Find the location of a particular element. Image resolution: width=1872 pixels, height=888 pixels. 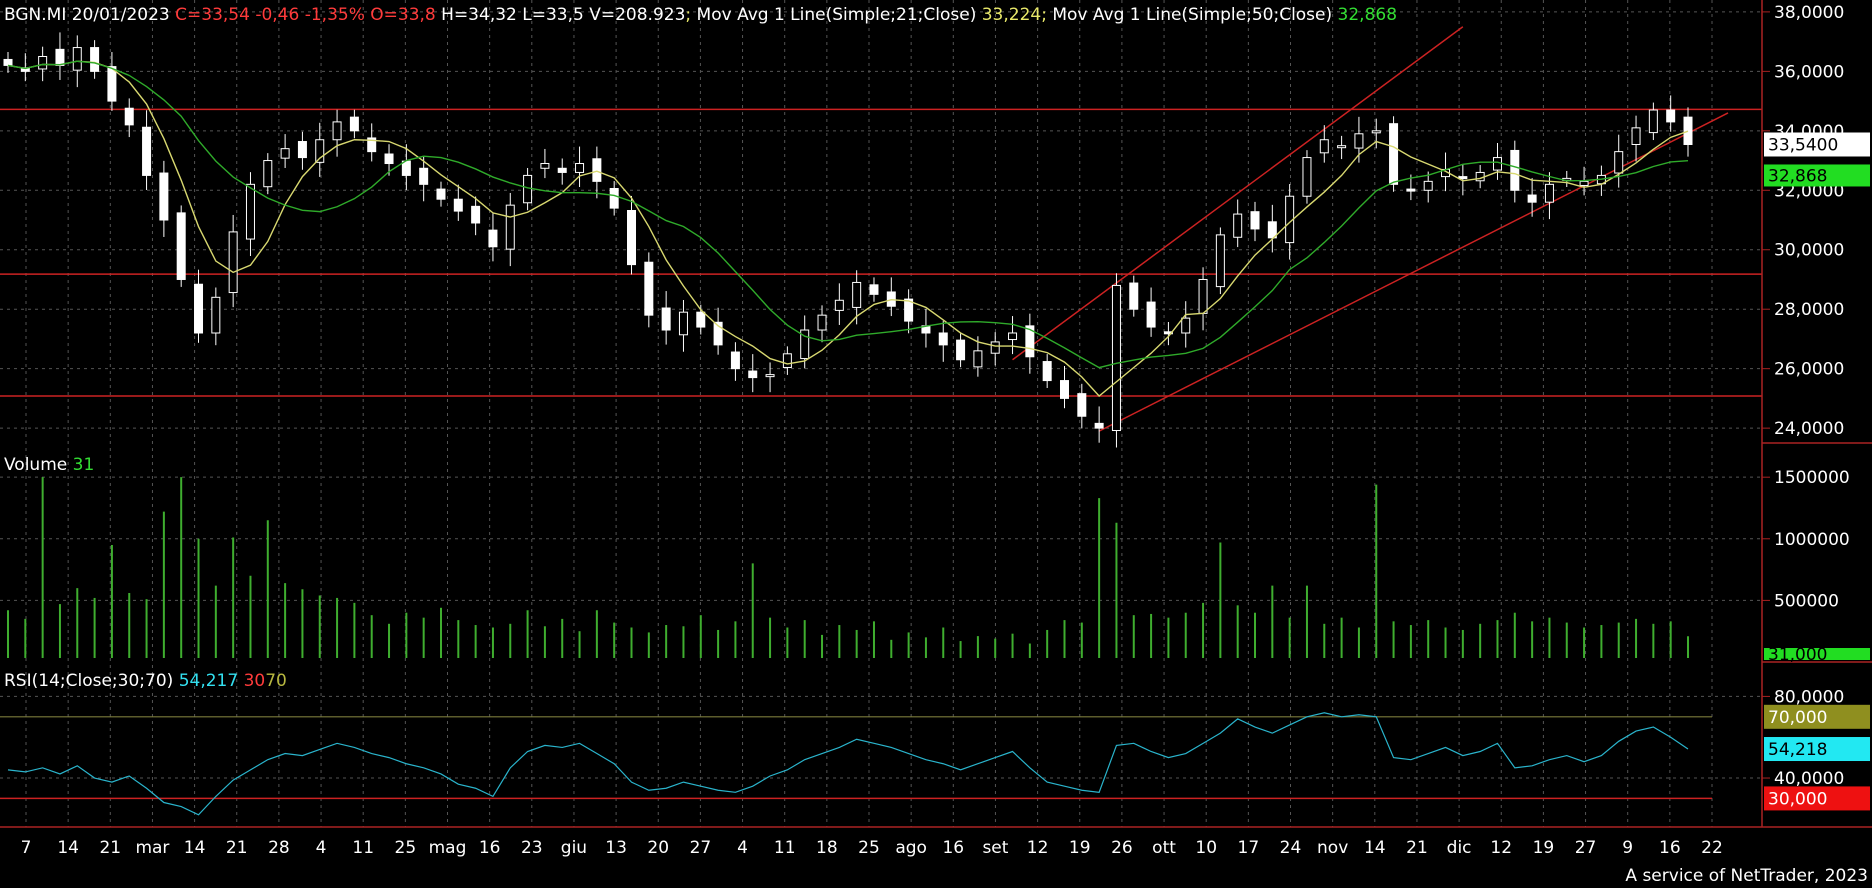

rsi-tick-label: 40,0000 is located at coordinates (1809, 779).